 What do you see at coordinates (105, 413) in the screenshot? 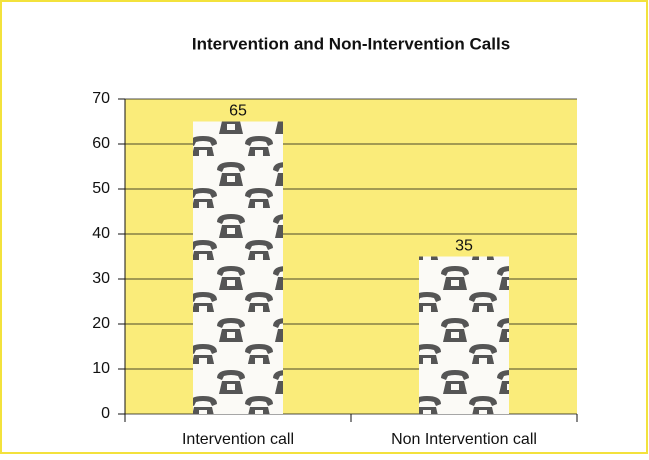
I see `y-tick-label: 0` at bounding box center [105, 413].